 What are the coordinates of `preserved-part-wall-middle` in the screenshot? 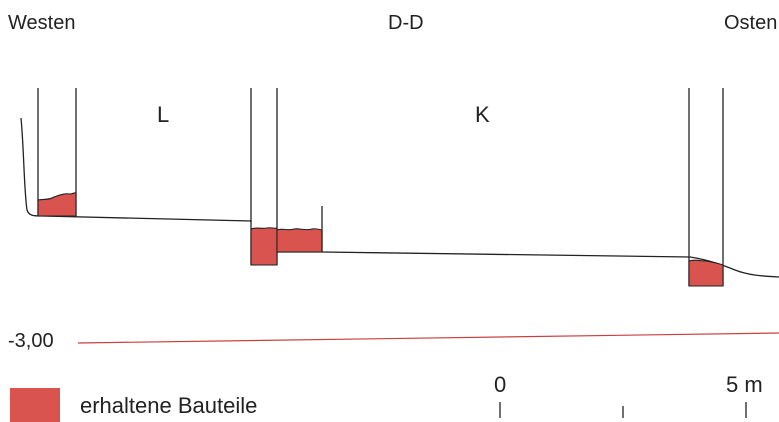 It's located at (264, 246).